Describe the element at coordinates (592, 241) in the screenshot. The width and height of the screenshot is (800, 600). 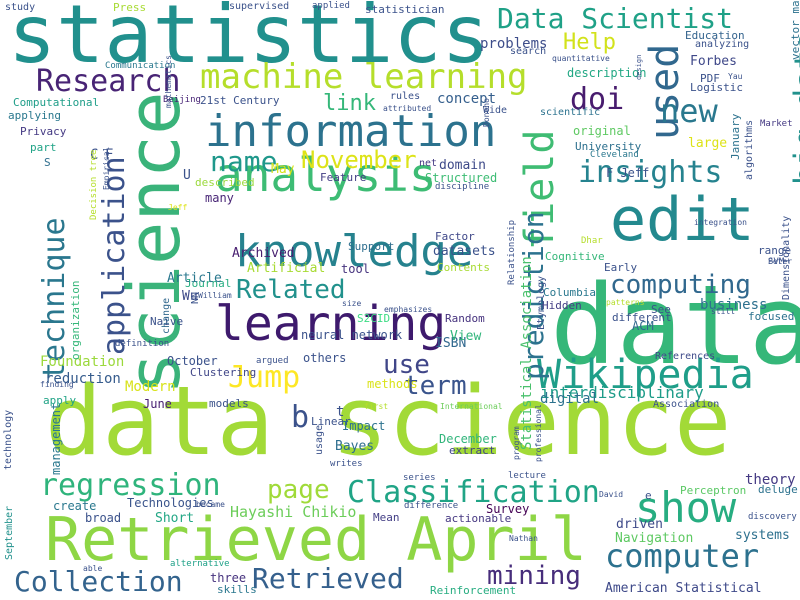
I see `word-dhar: Dhar` at that location.